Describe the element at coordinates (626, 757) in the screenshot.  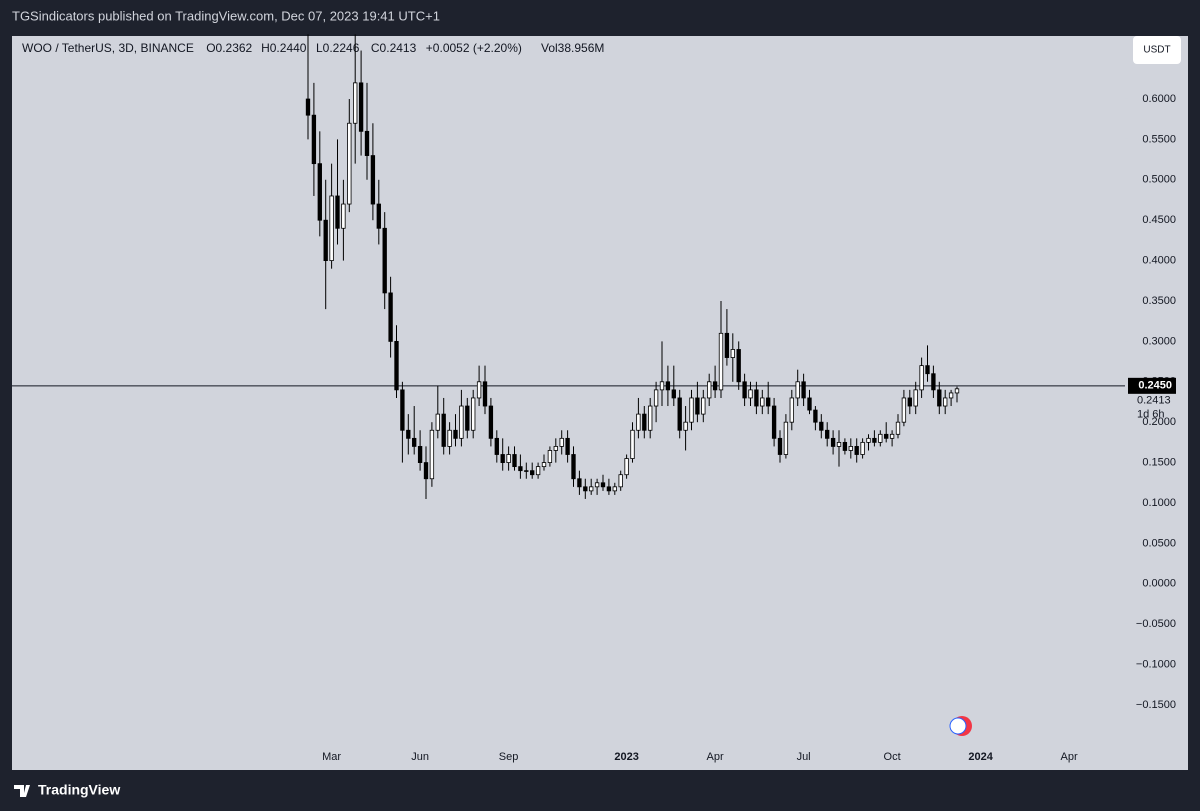
I see `x-tick-label: 2023` at that location.